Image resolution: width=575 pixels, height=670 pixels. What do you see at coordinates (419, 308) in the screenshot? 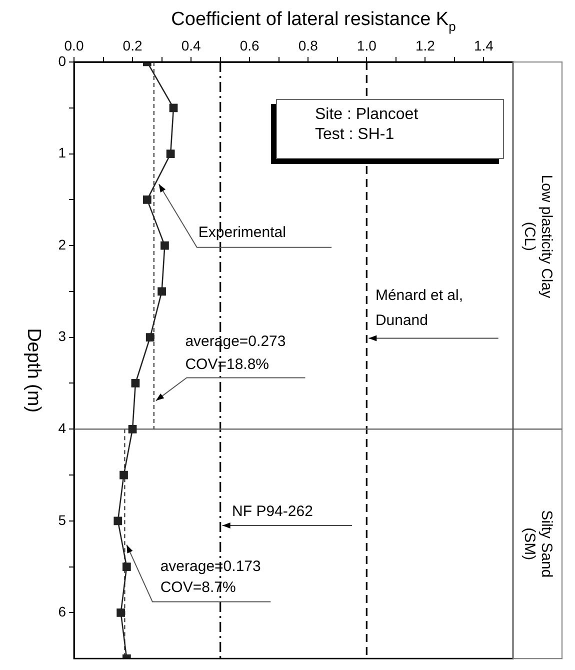
I see `ref-line-label: Ménard et al, Dunand` at bounding box center [419, 308].